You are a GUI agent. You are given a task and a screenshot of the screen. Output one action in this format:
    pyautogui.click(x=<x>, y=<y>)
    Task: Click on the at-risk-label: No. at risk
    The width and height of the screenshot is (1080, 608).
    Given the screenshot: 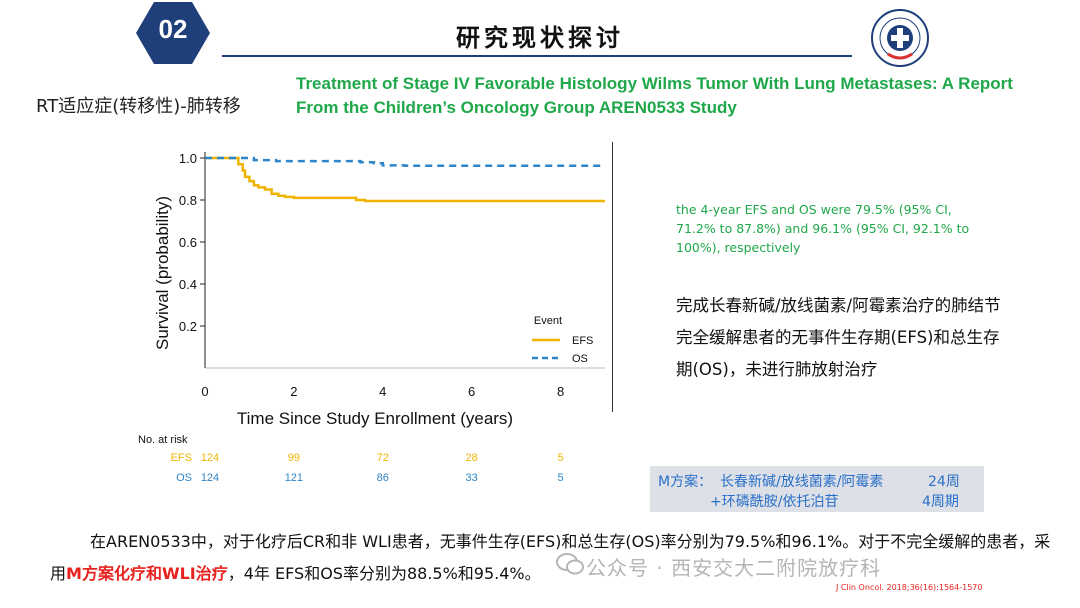 What is the action you would take?
    pyautogui.click(x=163, y=440)
    